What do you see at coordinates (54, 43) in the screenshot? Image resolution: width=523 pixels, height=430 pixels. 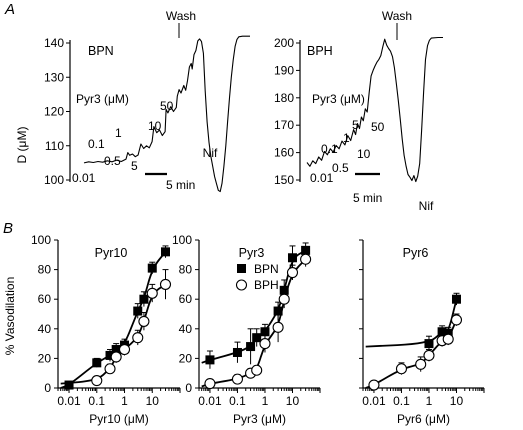 I see `y-tick-label: 140` at bounding box center [54, 43].